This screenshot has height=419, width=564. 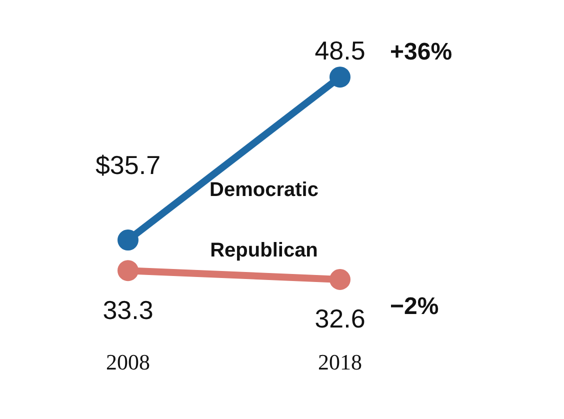 I want to click on annotation: −2%, so click(x=414, y=306).